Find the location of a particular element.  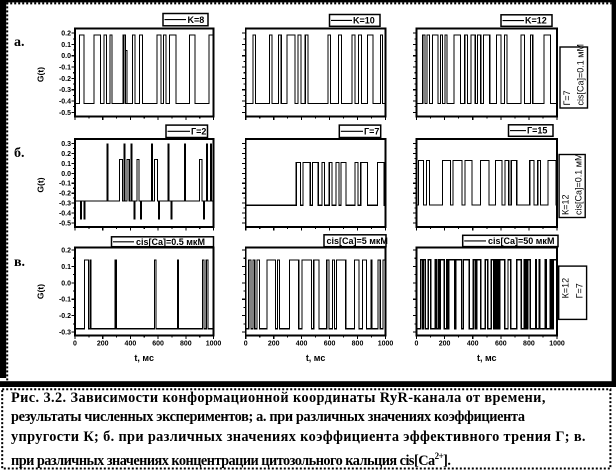

svg-text: K=8 is located at coordinates (196, 20).